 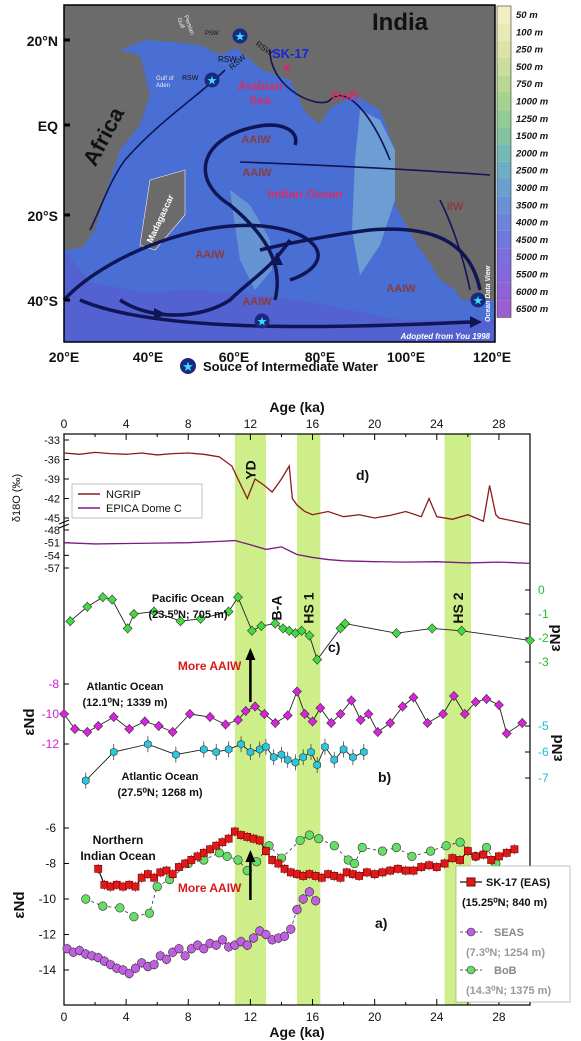 What do you see at coordinates (64, 357) in the screenshot?
I see `map-lon-label: 20°E` at bounding box center [64, 357].